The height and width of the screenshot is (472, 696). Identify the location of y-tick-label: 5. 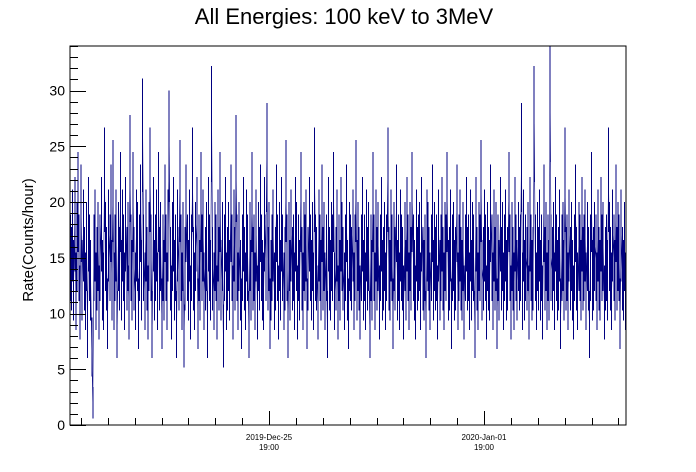
(61, 369).